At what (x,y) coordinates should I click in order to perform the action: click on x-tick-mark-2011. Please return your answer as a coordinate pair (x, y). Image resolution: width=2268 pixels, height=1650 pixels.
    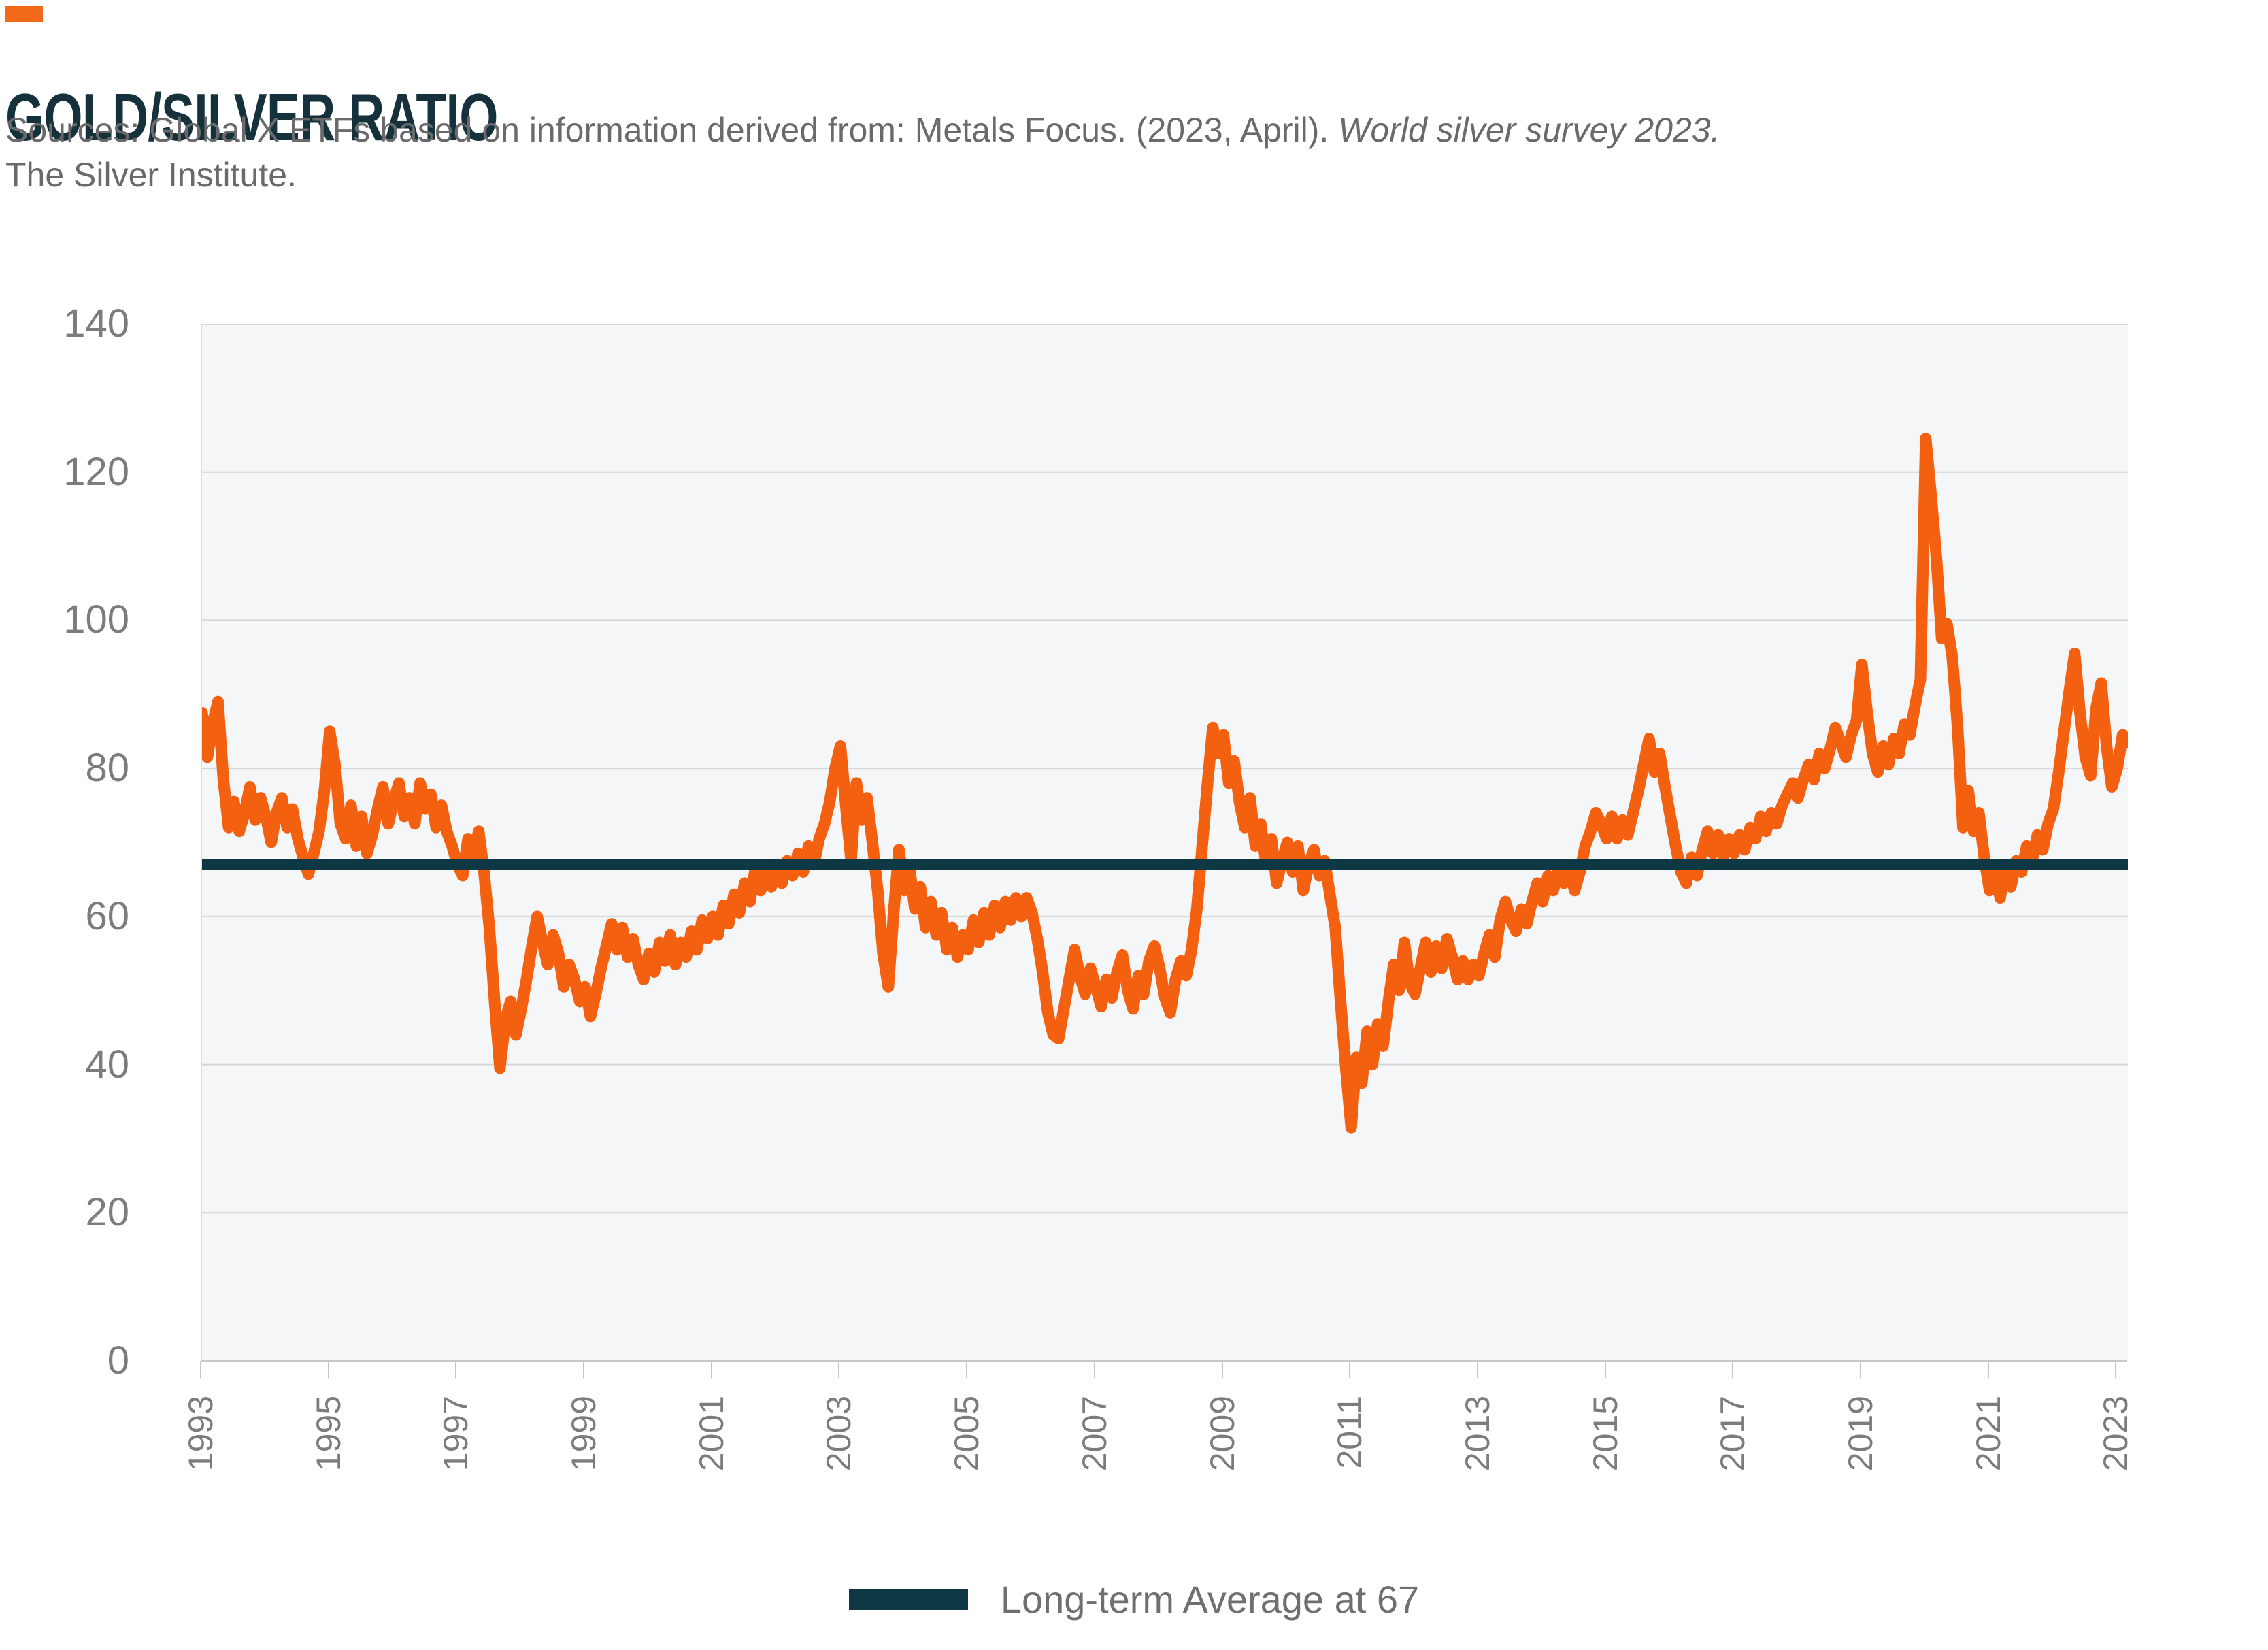
    Looking at the image, I should click on (1350, 1369).